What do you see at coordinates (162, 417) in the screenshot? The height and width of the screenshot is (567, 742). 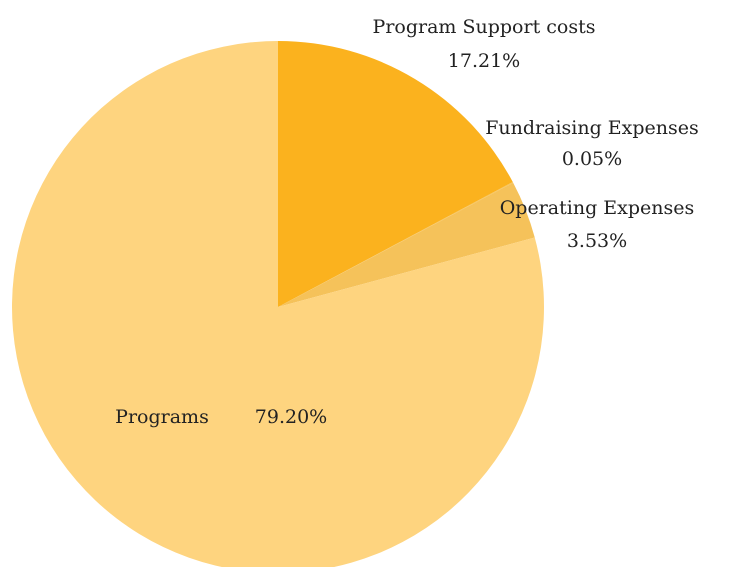 I see `slice-label: Programs` at bounding box center [162, 417].